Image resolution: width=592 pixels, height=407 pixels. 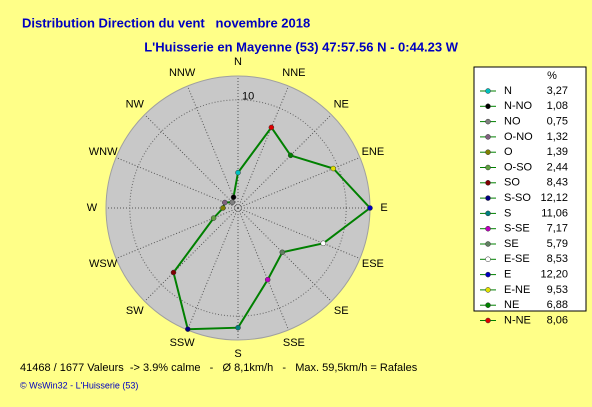 What do you see at coordinates (373, 152) in the screenshot?
I see `axis-label: ENE` at bounding box center [373, 152].